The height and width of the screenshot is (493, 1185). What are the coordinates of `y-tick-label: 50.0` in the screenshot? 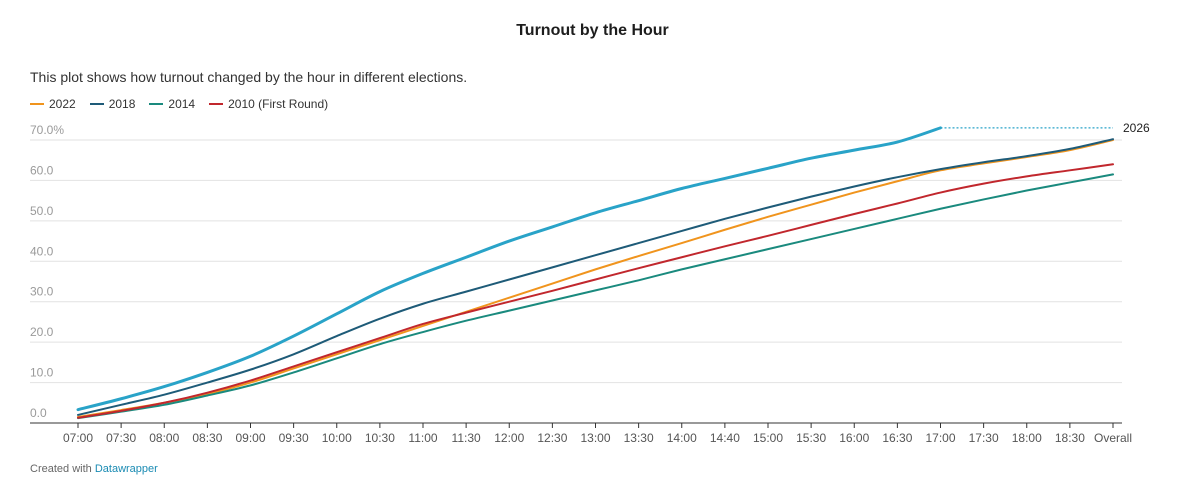 It's located at (42, 211).